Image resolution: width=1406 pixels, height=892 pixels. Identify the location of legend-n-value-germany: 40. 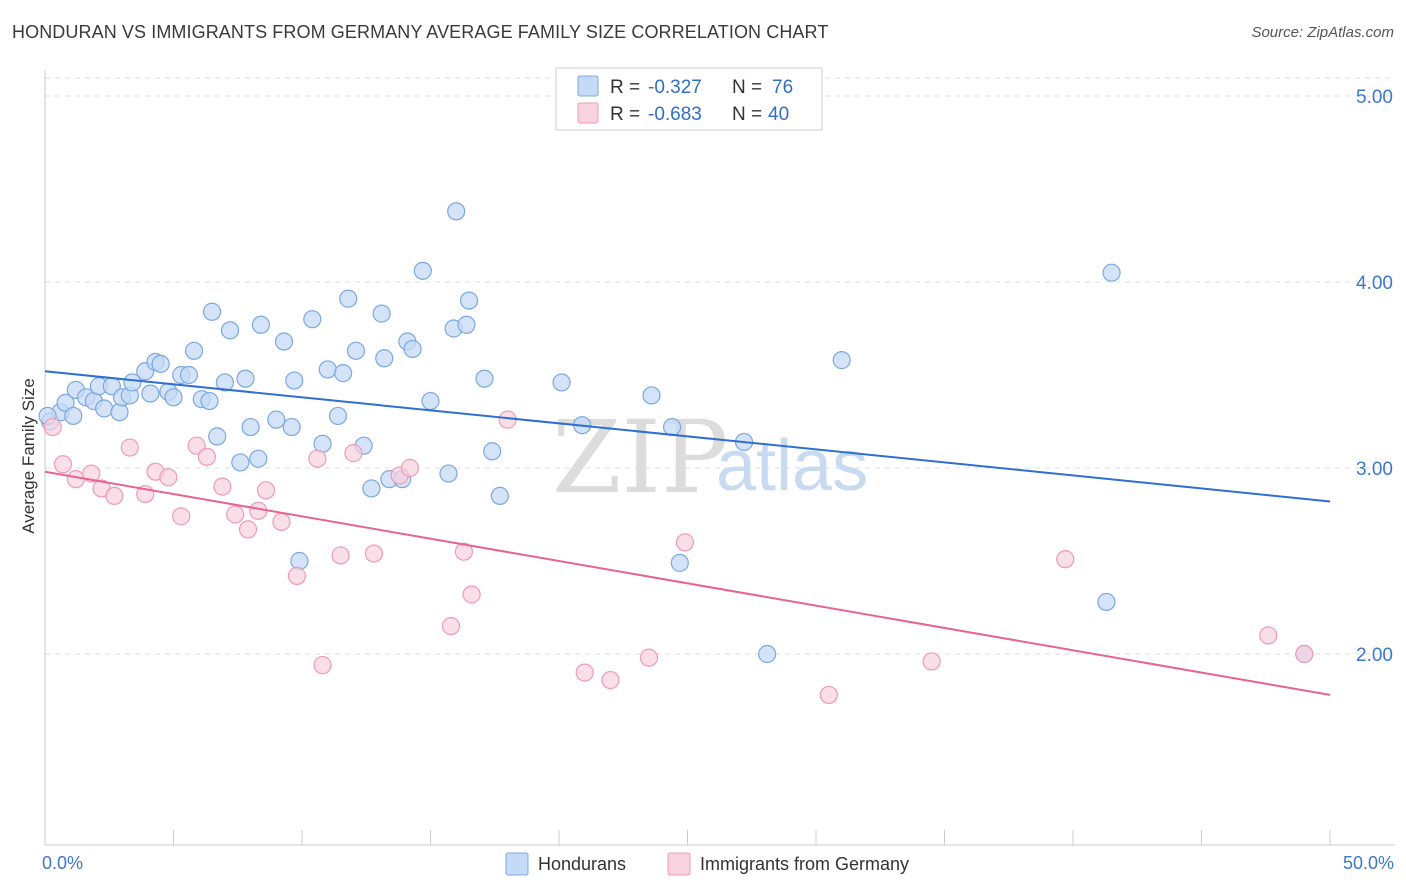
(778, 114).